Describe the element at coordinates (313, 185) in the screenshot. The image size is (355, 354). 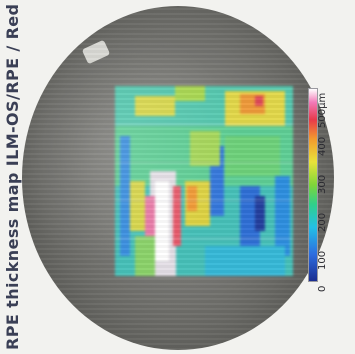
I see `color-scale-bar` at that location.